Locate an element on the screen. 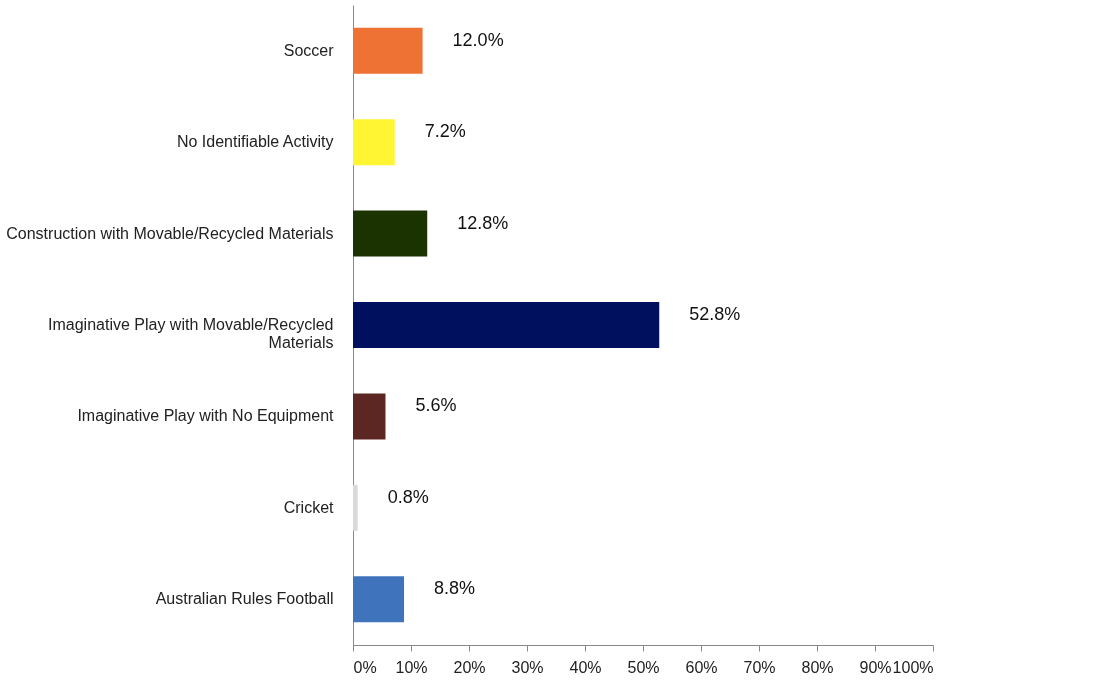  data-label: 12.0% is located at coordinates (478, 39).